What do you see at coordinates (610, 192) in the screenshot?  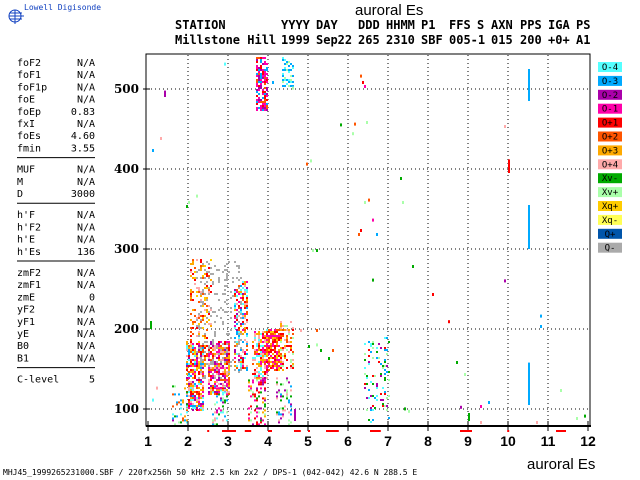 I see `legend-swatch` at bounding box center [610, 192].